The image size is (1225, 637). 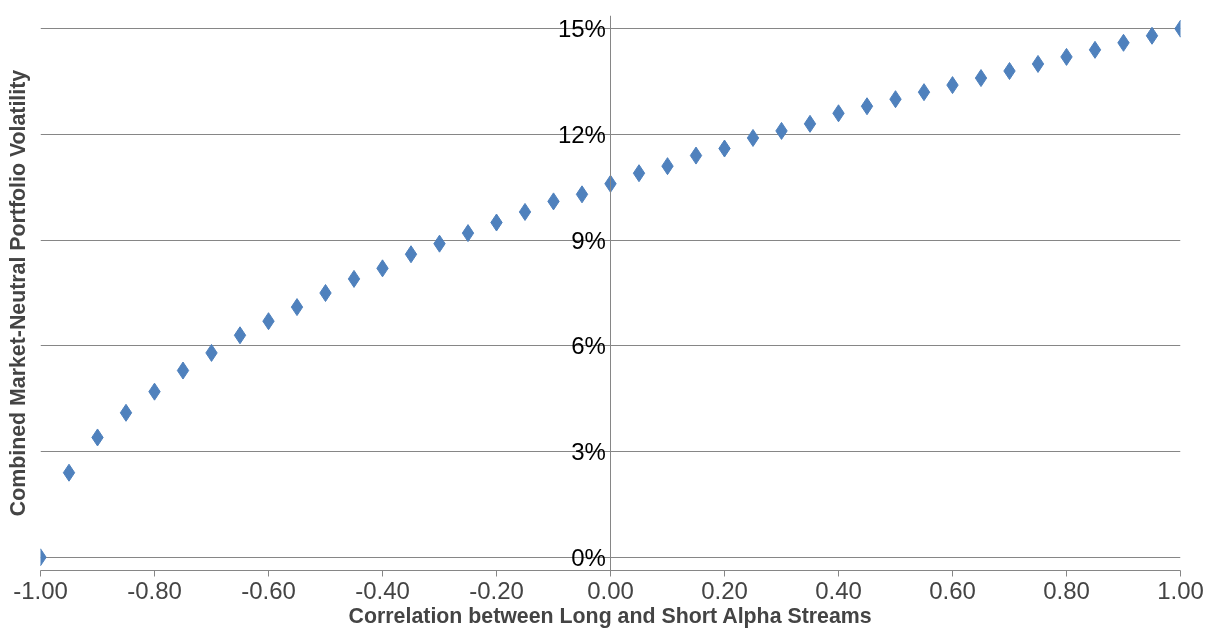 I want to click on y-tick-label: 12%, so click(x=581, y=134).